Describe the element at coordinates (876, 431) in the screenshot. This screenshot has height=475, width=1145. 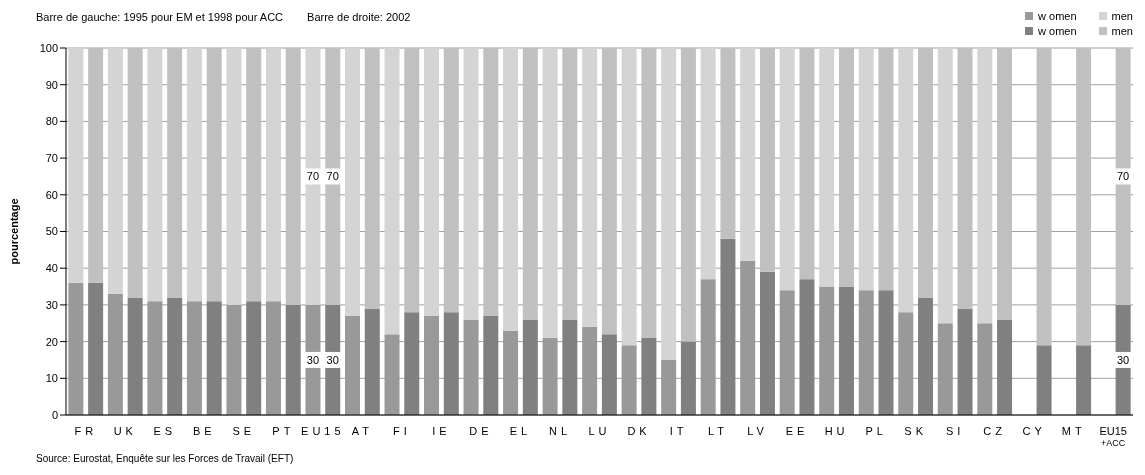
I see `x-tick-label: PL` at that location.